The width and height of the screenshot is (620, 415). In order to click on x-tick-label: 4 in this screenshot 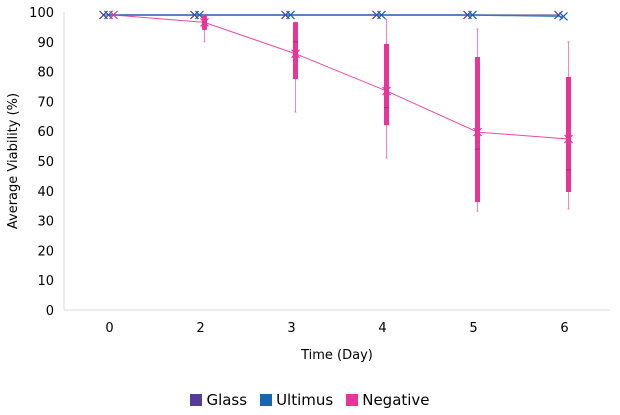, I will do `click(382, 328)`.